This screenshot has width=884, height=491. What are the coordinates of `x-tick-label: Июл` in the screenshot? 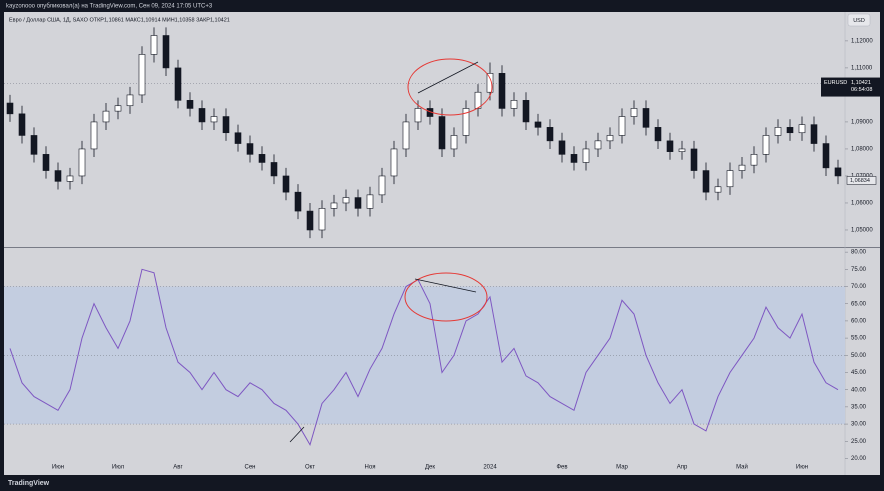 It's located at (118, 468).